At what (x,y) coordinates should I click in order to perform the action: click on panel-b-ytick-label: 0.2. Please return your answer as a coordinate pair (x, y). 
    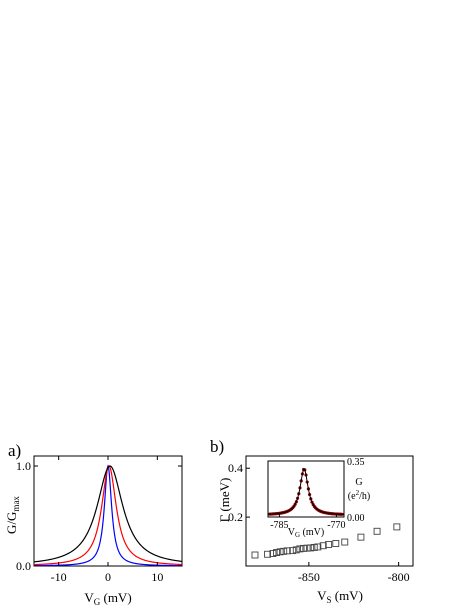
    Looking at the image, I should click on (235, 517).